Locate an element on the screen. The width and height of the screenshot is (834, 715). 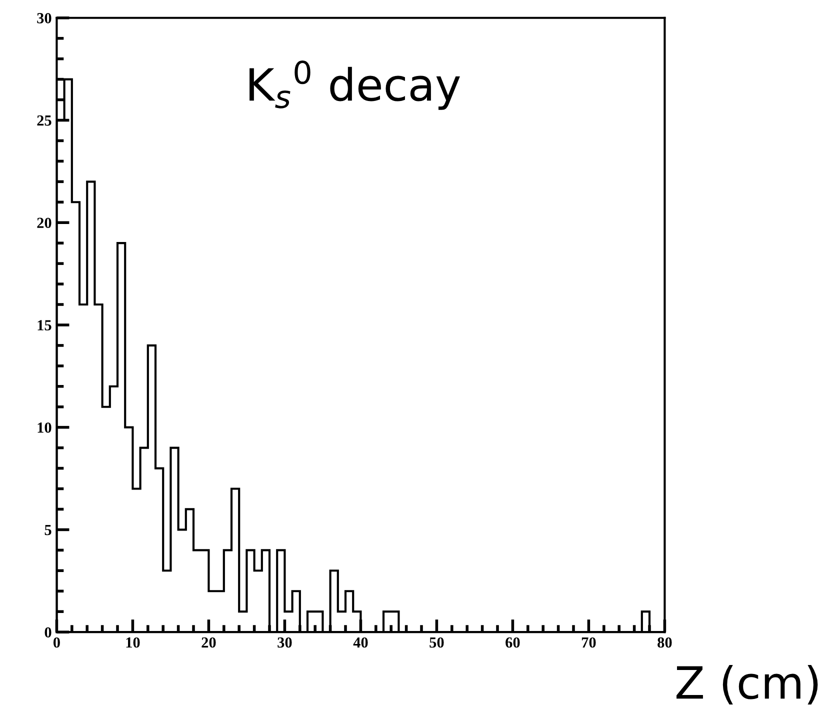
x-tick-label: 70 is located at coordinates (589, 642).